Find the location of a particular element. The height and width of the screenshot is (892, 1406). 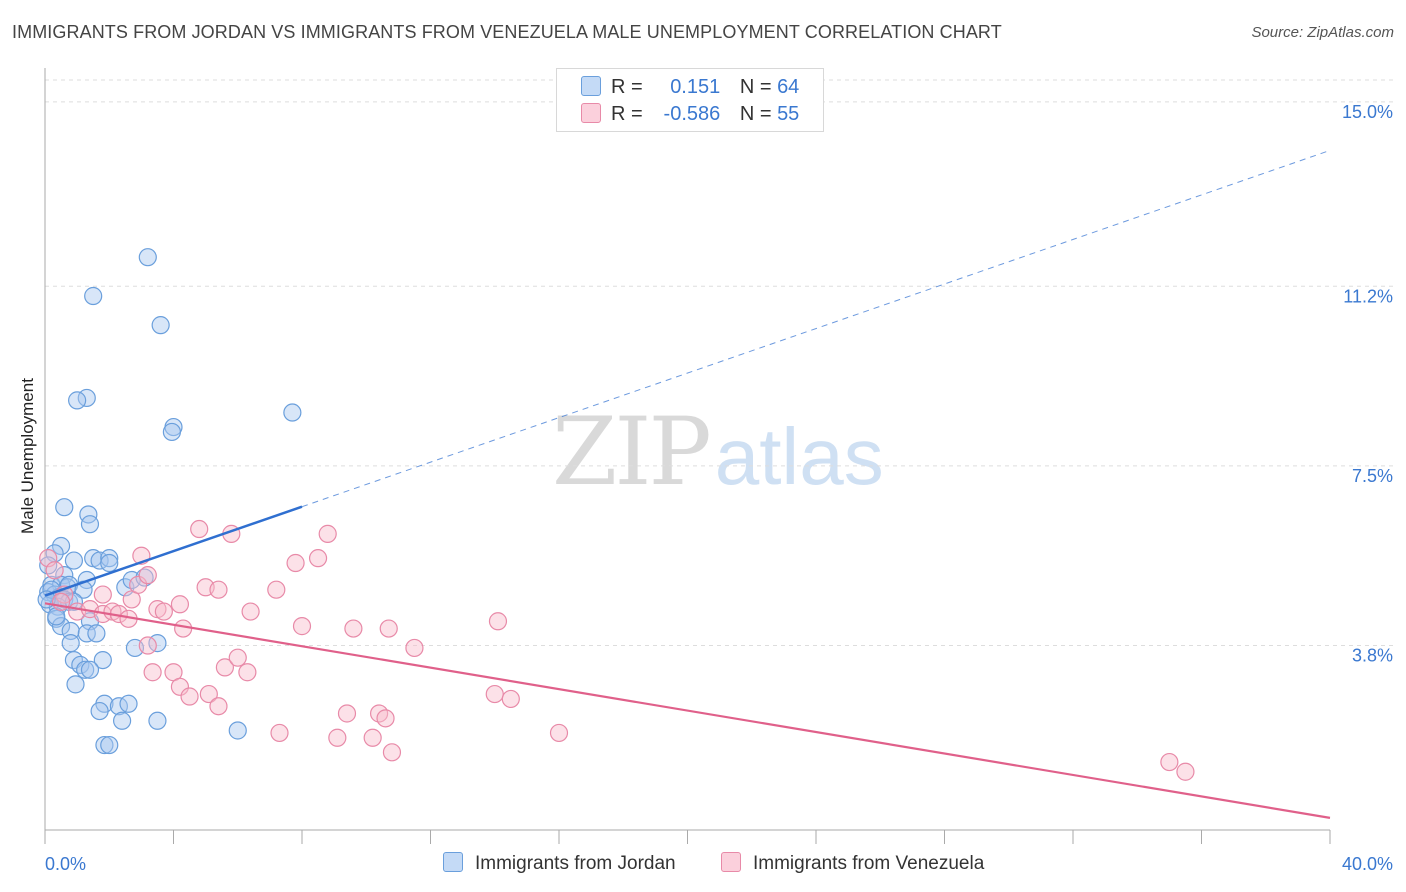

x-tick-label-min: 0.0% is located at coordinates (65, 864).